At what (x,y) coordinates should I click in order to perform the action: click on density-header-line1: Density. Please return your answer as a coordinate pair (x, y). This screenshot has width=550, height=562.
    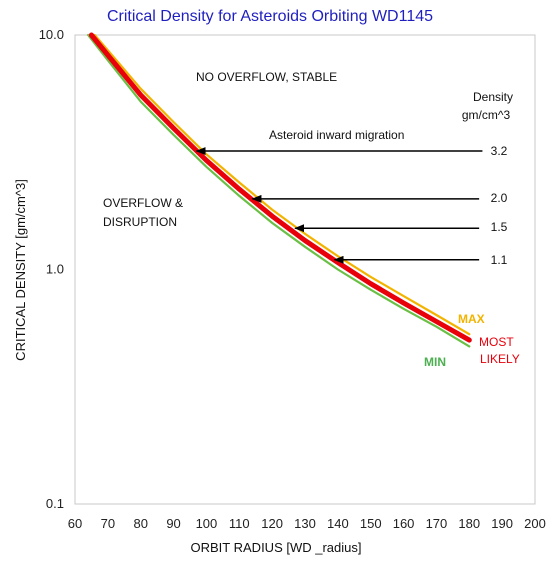
    Looking at the image, I should click on (493, 97).